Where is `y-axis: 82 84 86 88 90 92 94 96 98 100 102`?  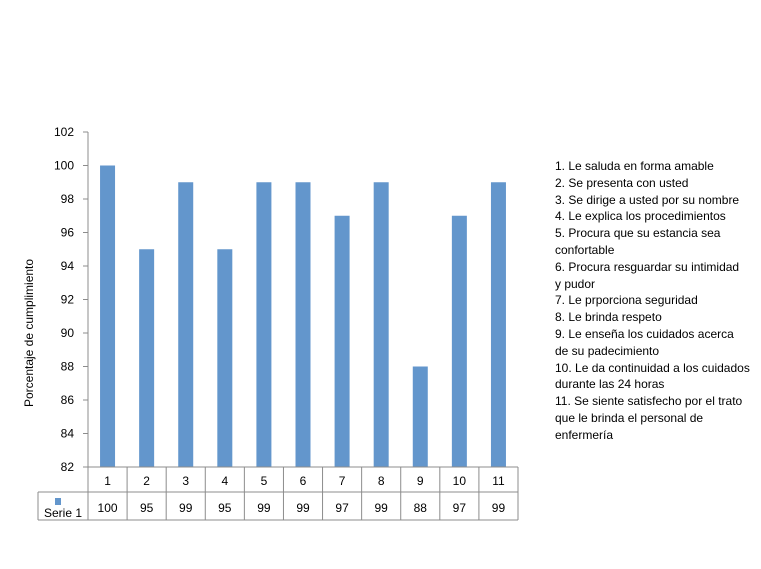
y-axis: 82 84 86 88 90 92 94 96 98 100 102 is located at coordinates (71, 299).